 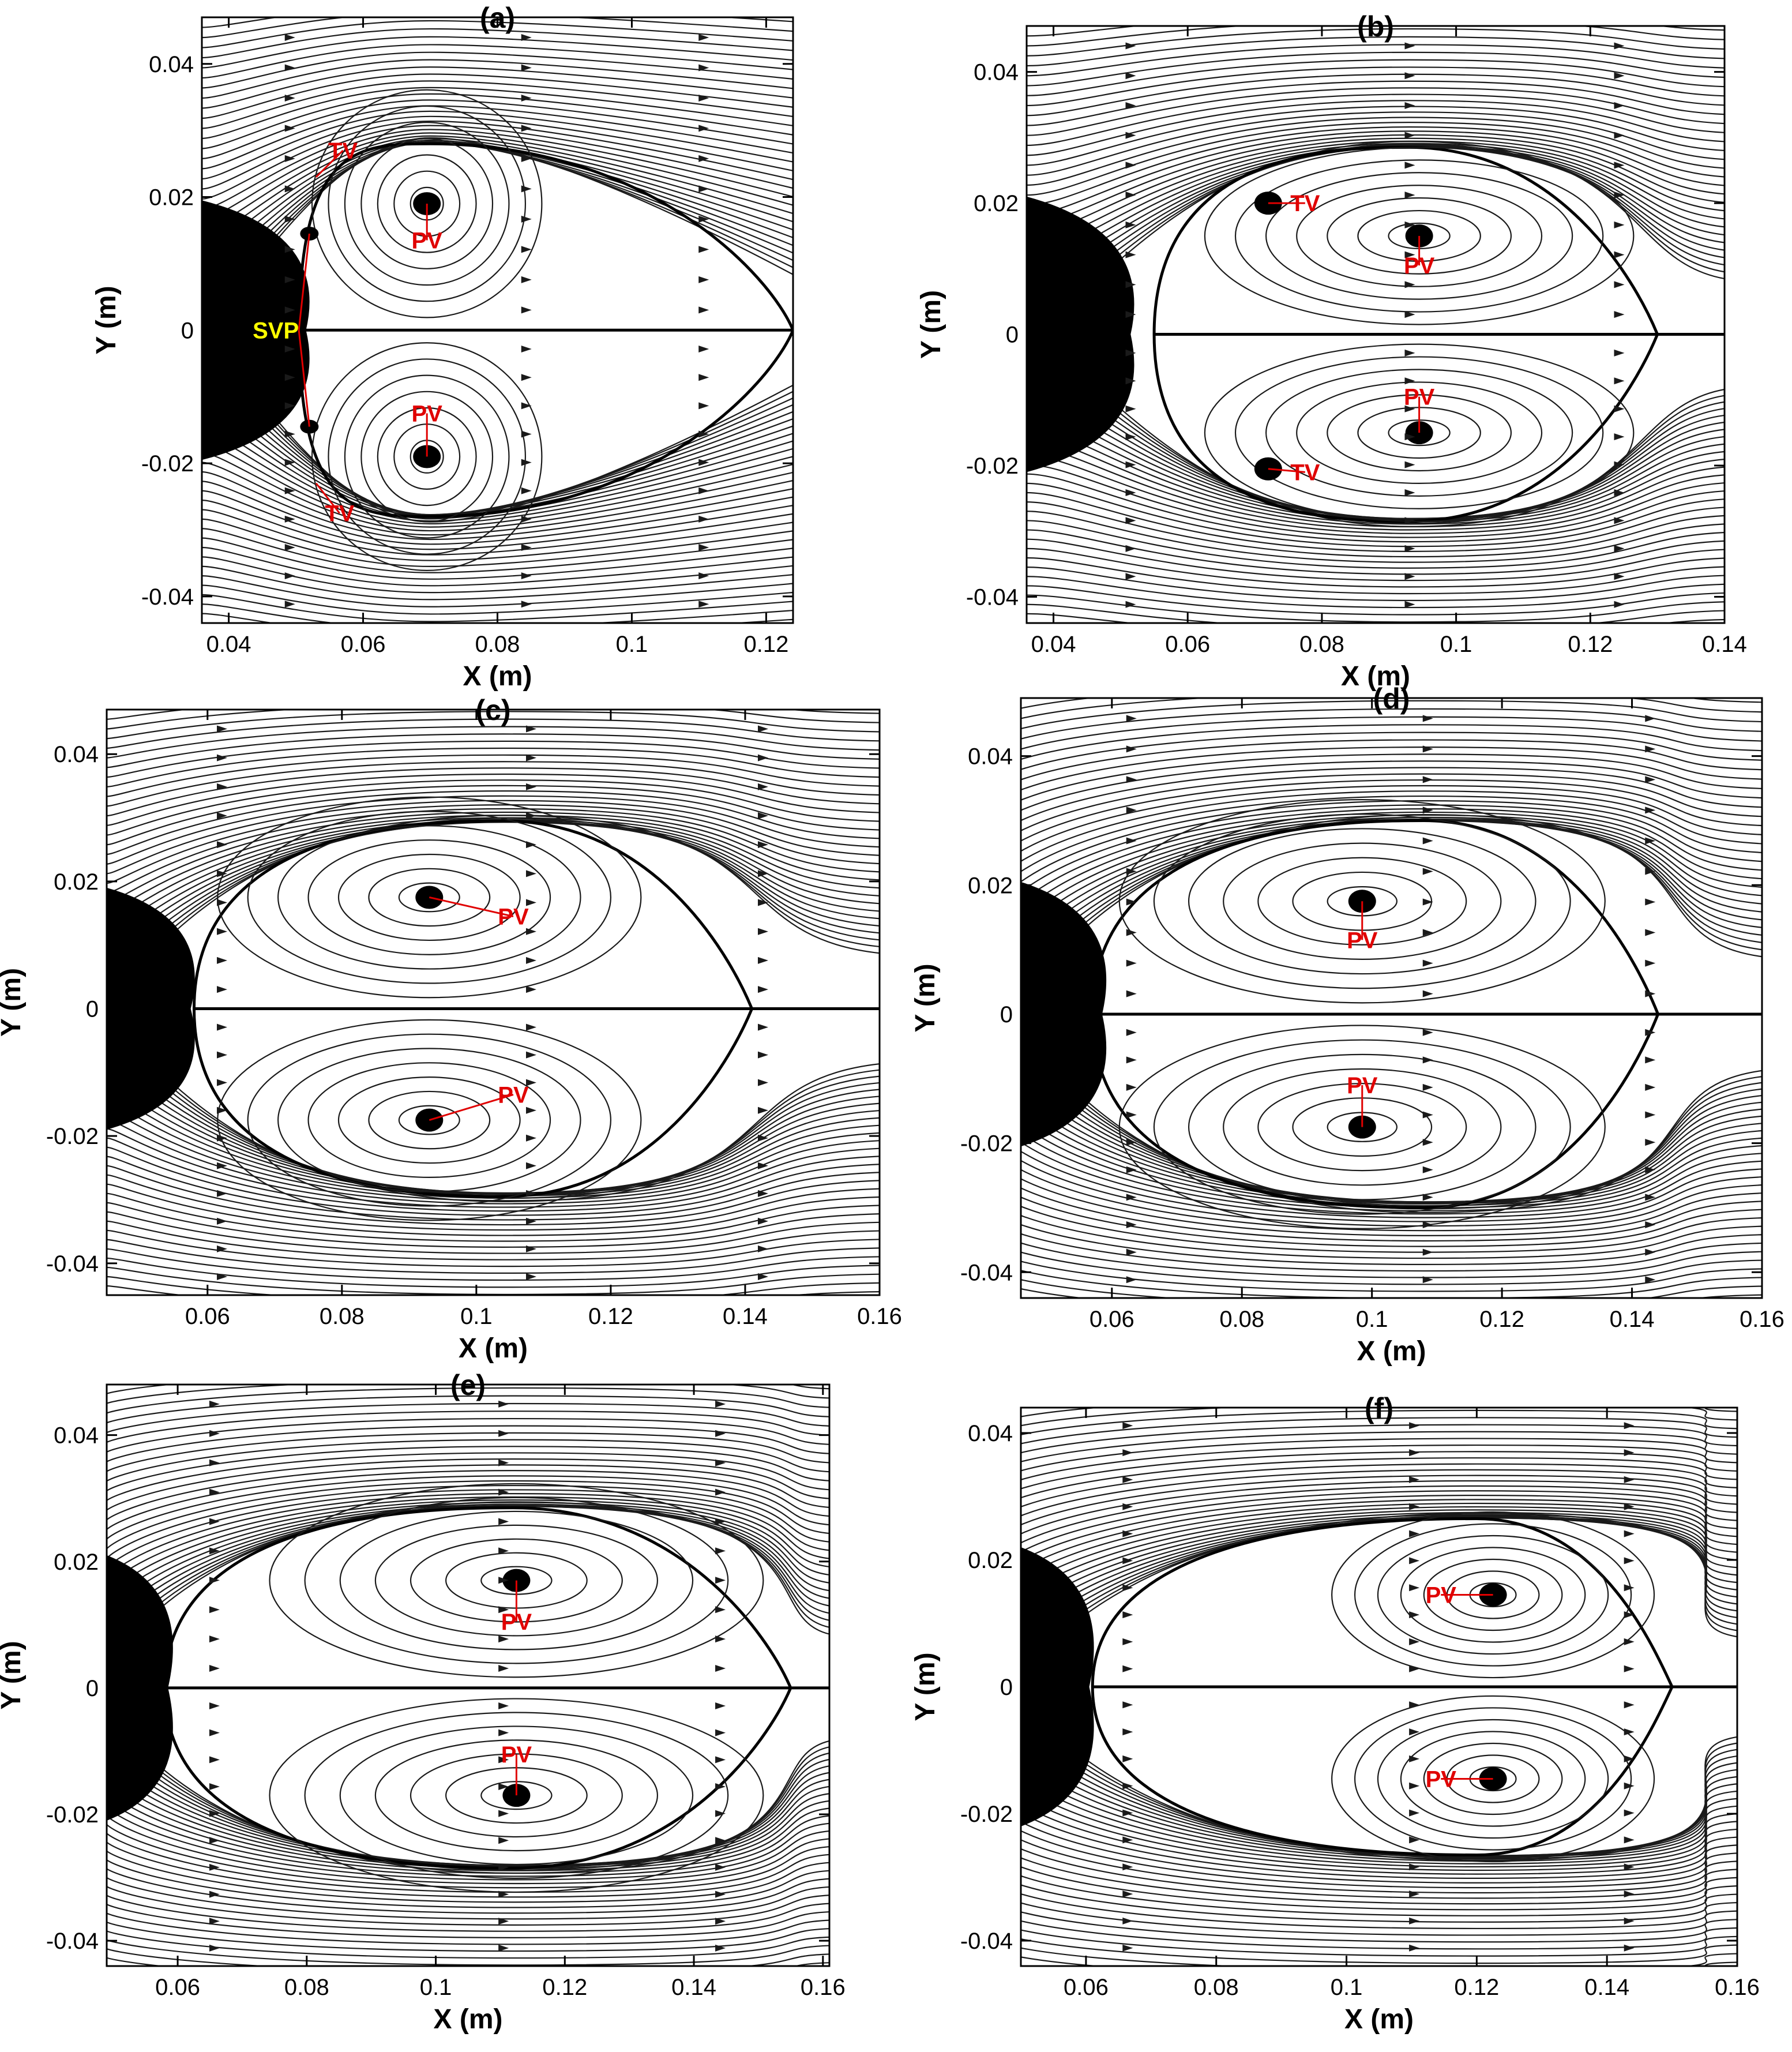 I want to click on plot-area-d, so click(x=1391, y=998).